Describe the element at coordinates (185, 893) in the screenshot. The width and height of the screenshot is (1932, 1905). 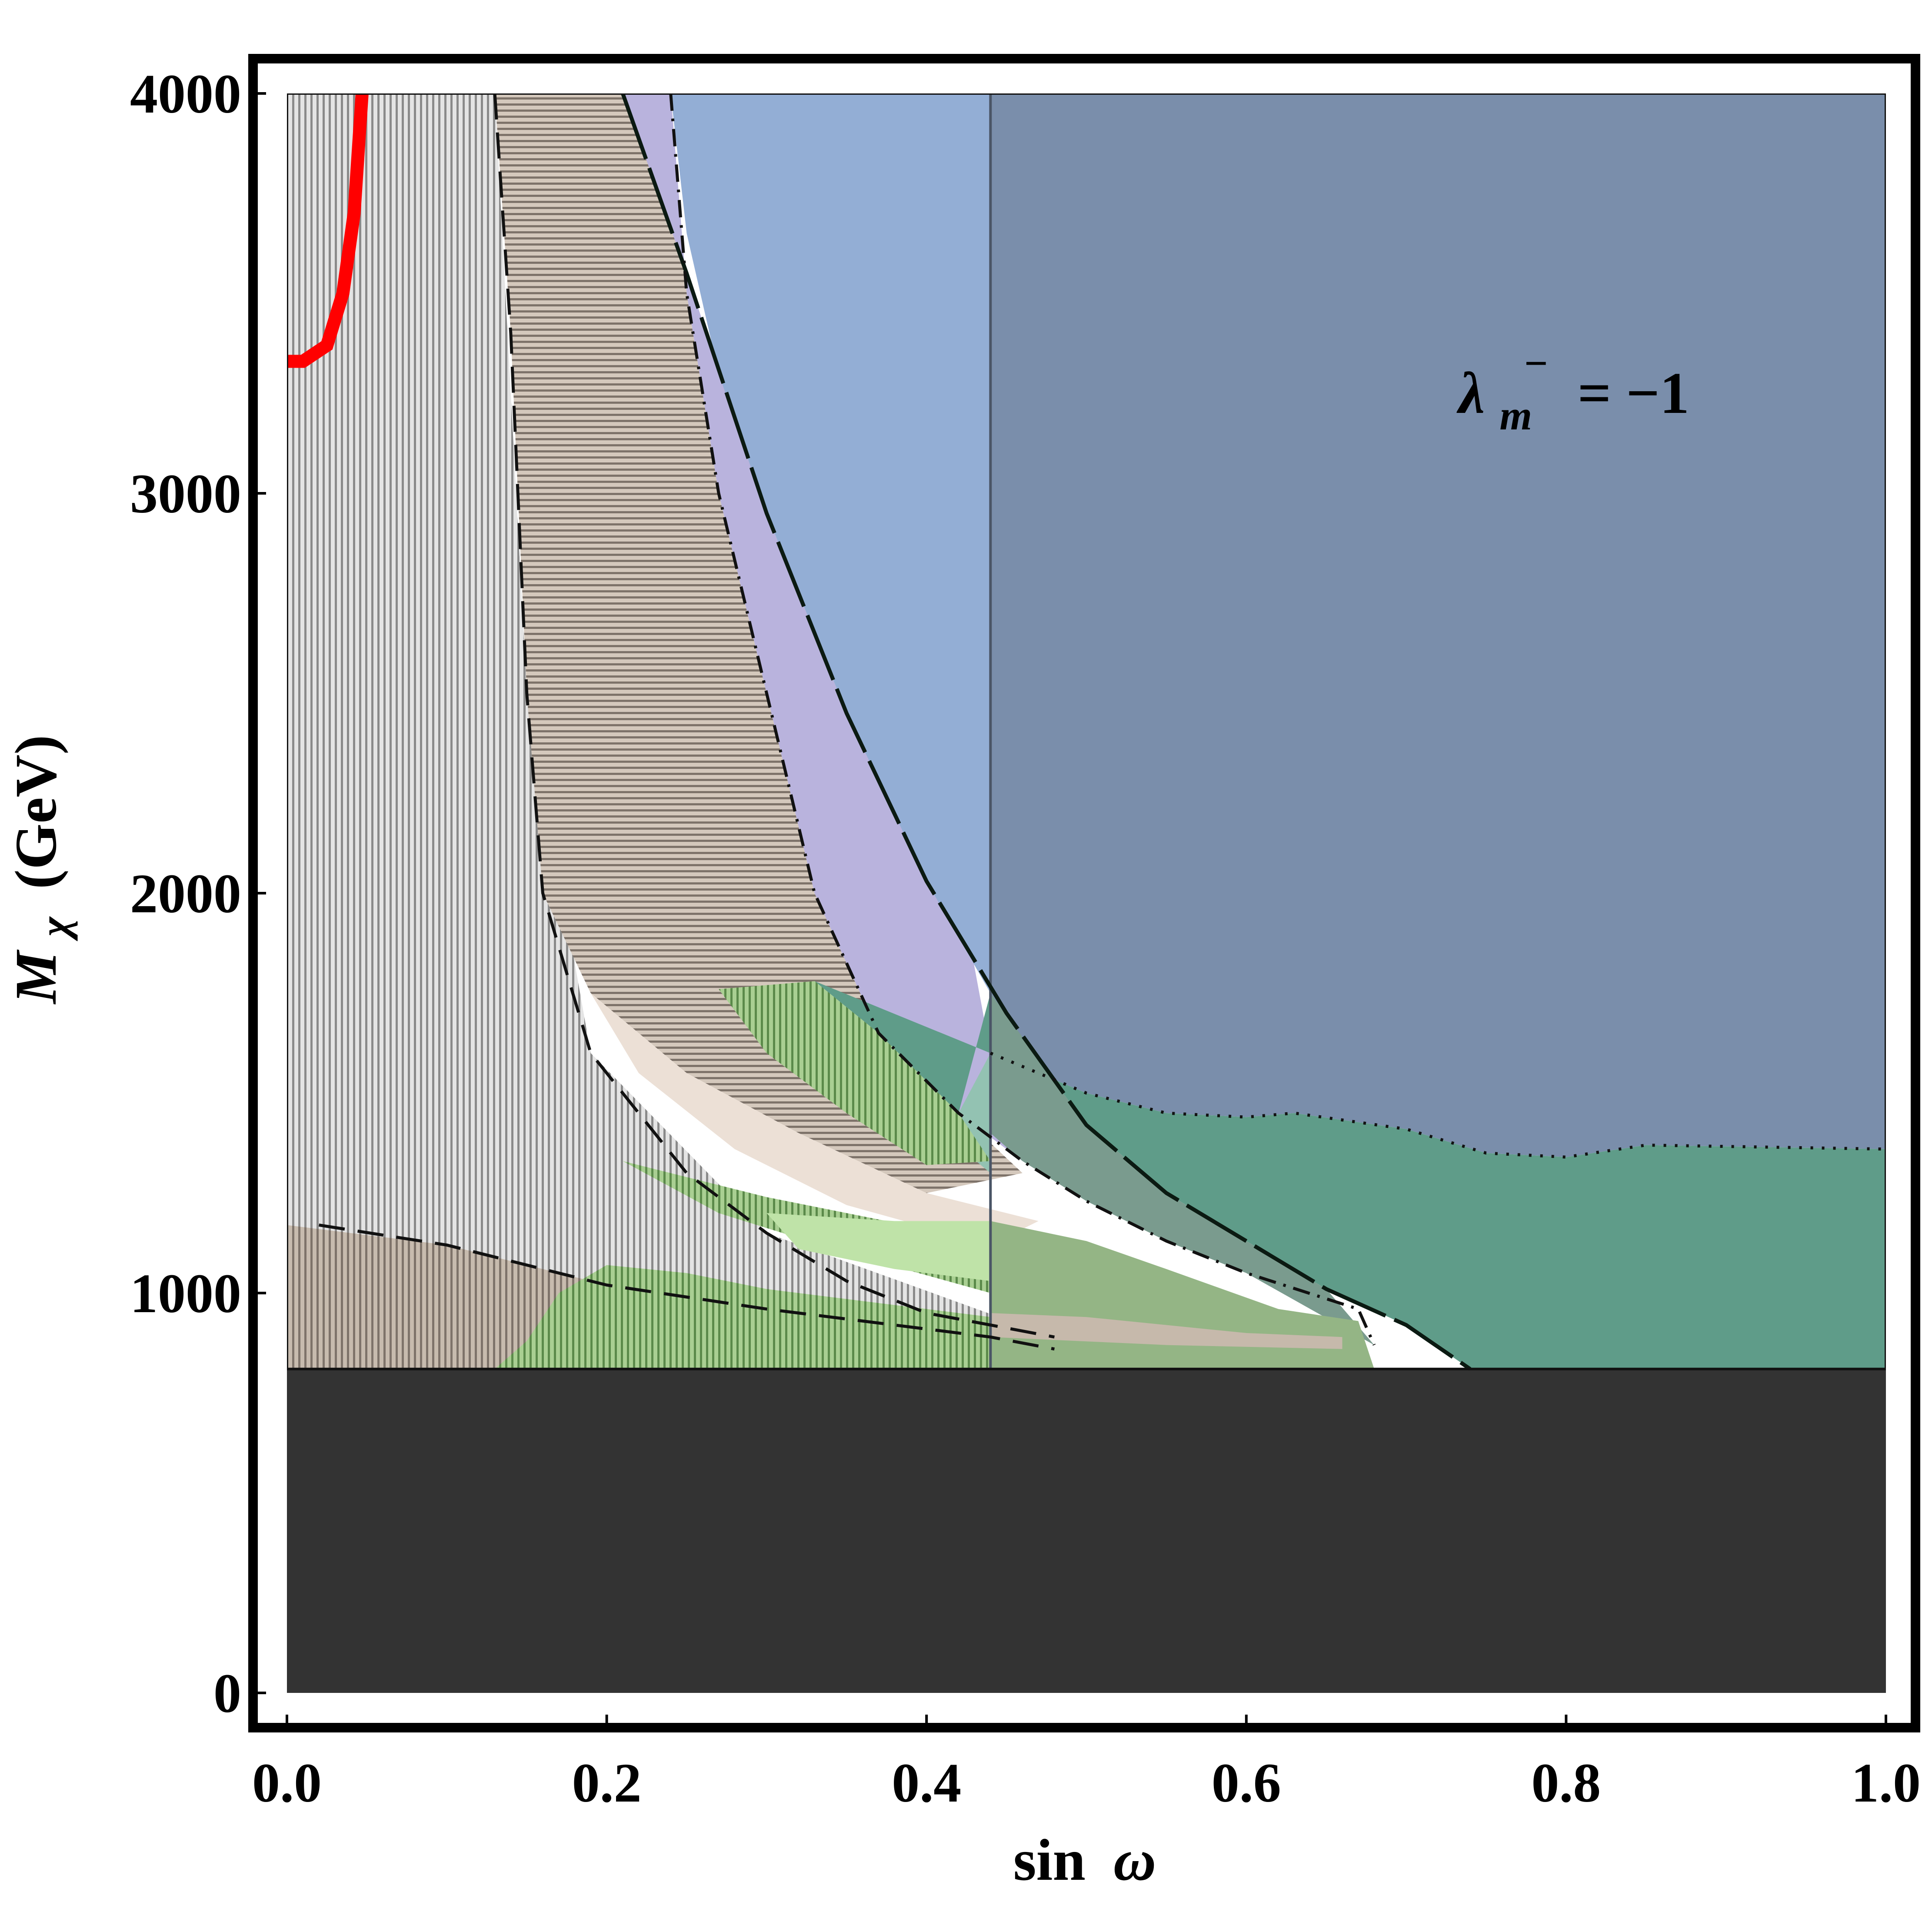
I see `y-tick-label-2: 2000` at that location.